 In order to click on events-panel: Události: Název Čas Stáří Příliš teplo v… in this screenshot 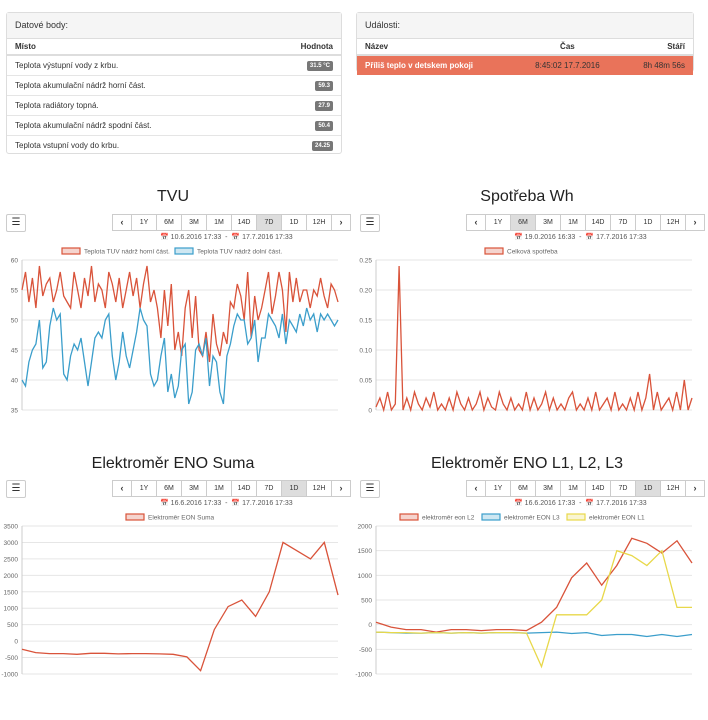, I will do `click(525, 43)`.